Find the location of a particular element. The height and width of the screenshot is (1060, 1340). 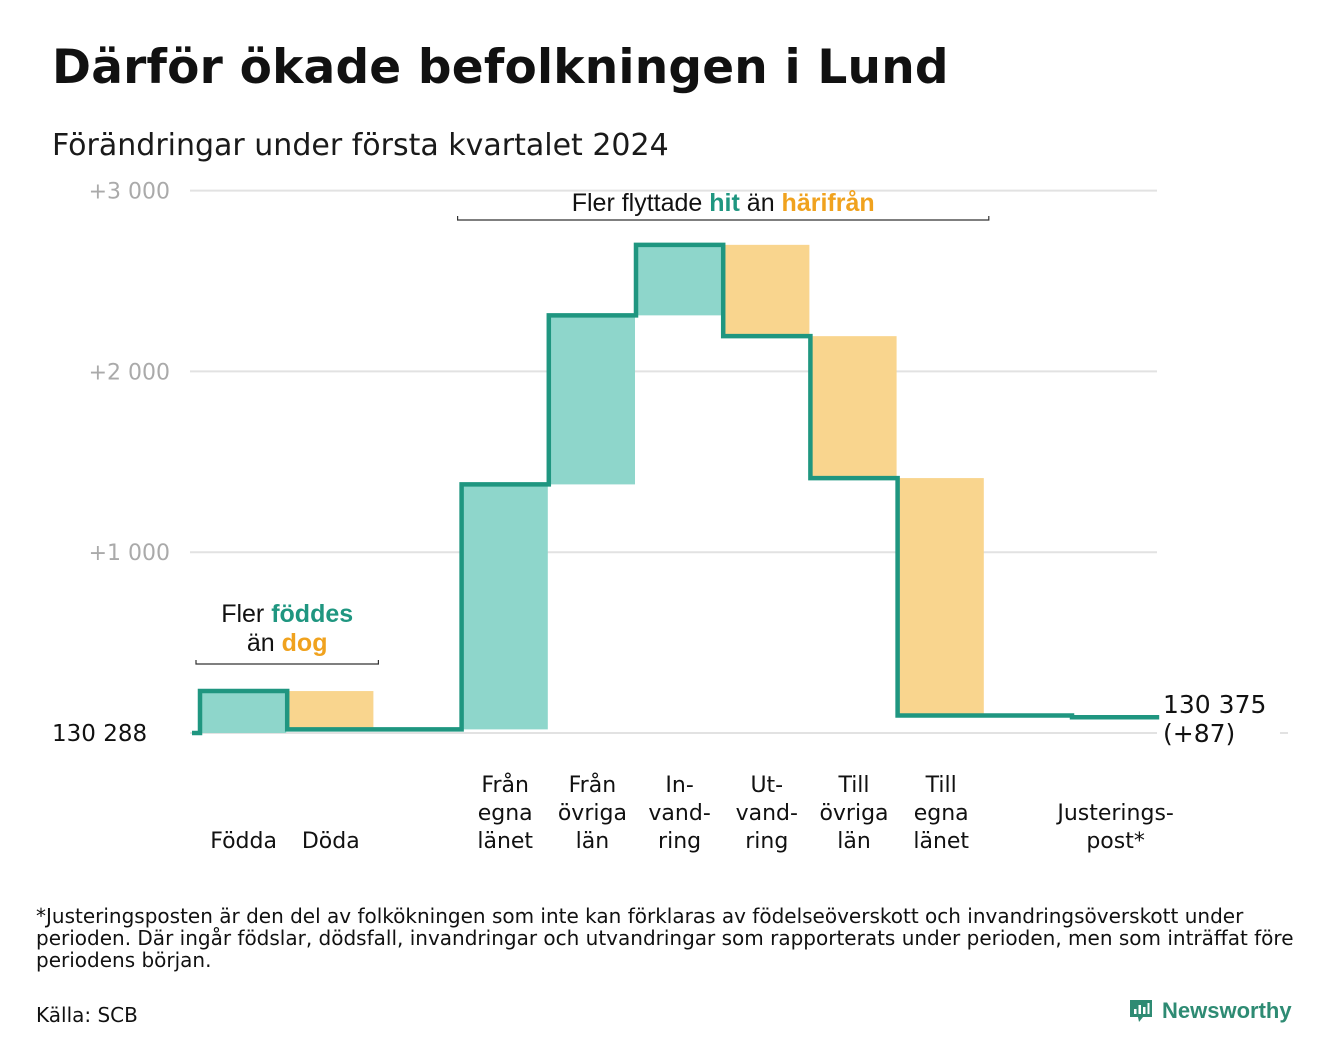

brand-logo: Newsworthy is located at coordinates (1210, 1011).